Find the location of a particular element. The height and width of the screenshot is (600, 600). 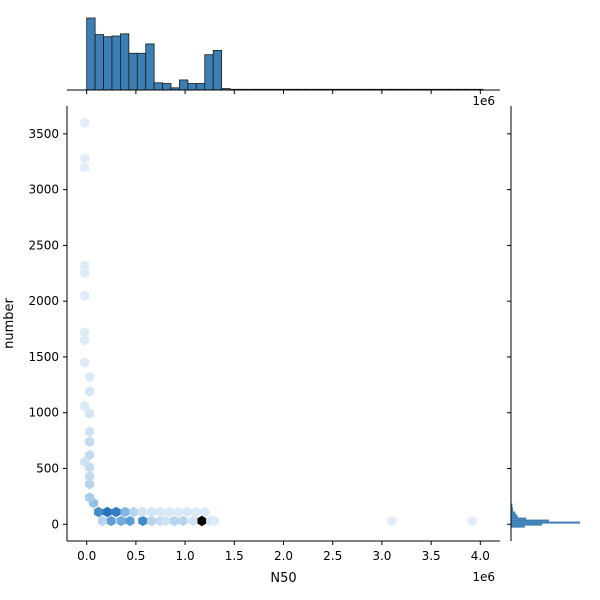

x-tick-label: 0.5 is located at coordinates (135, 556).